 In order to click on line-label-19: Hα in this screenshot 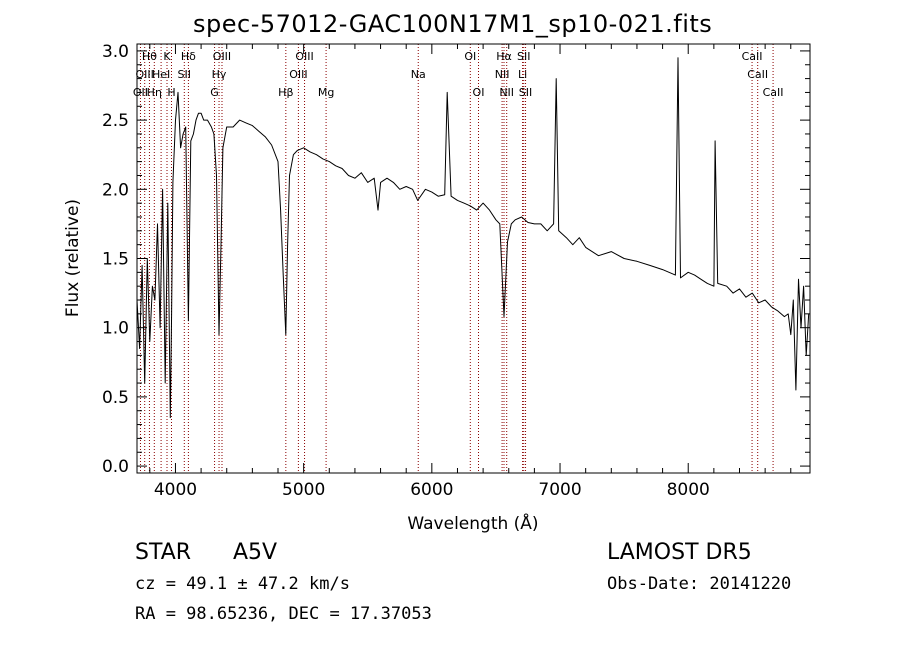, I will do `click(504, 56)`.